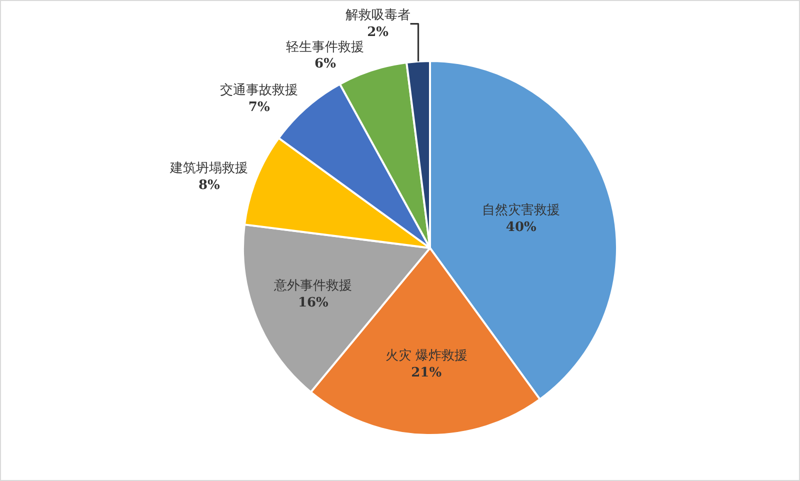 The height and width of the screenshot is (481, 800). What do you see at coordinates (426, 355) in the screenshot?
I see `slice-label: 火灾 爆炸救援` at bounding box center [426, 355].